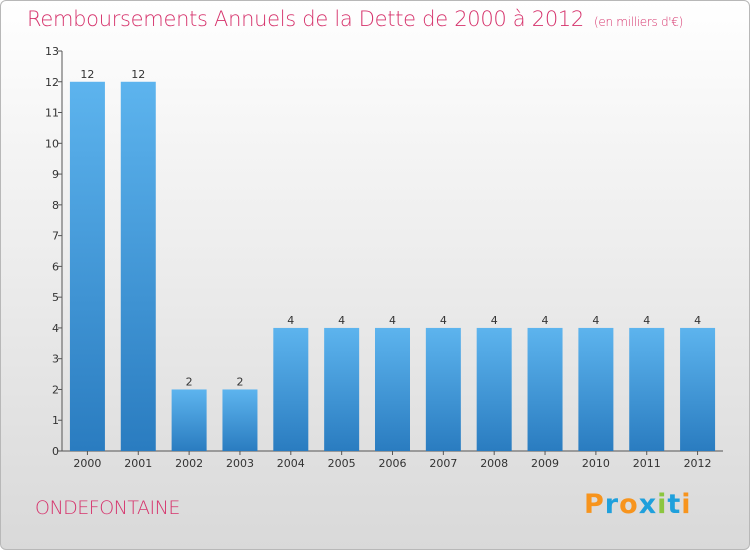 Image resolution: width=750 pixels, height=550 pixels. What do you see at coordinates (138, 463) in the screenshot?
I see `x-tick-label: 2001` at bounding box center [138, 463].